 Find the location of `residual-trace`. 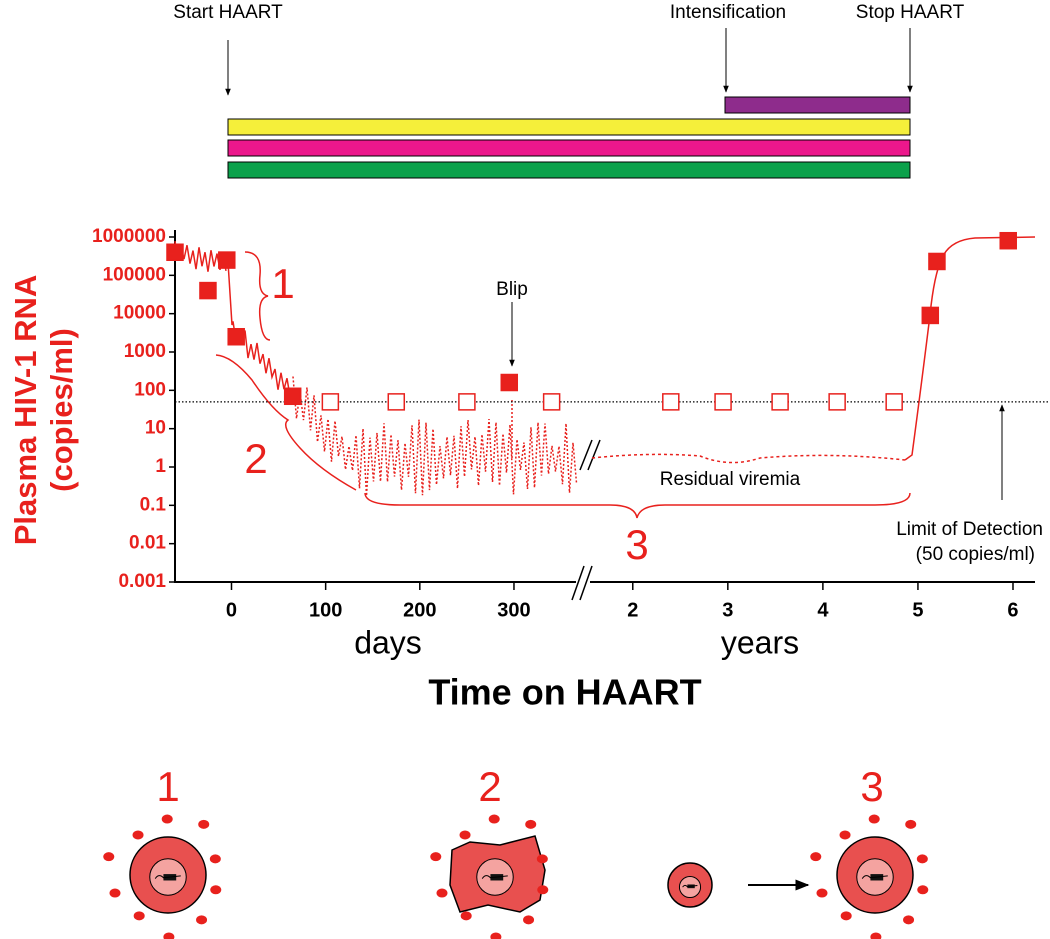

residual-trace is located at coordinates (748, 458).